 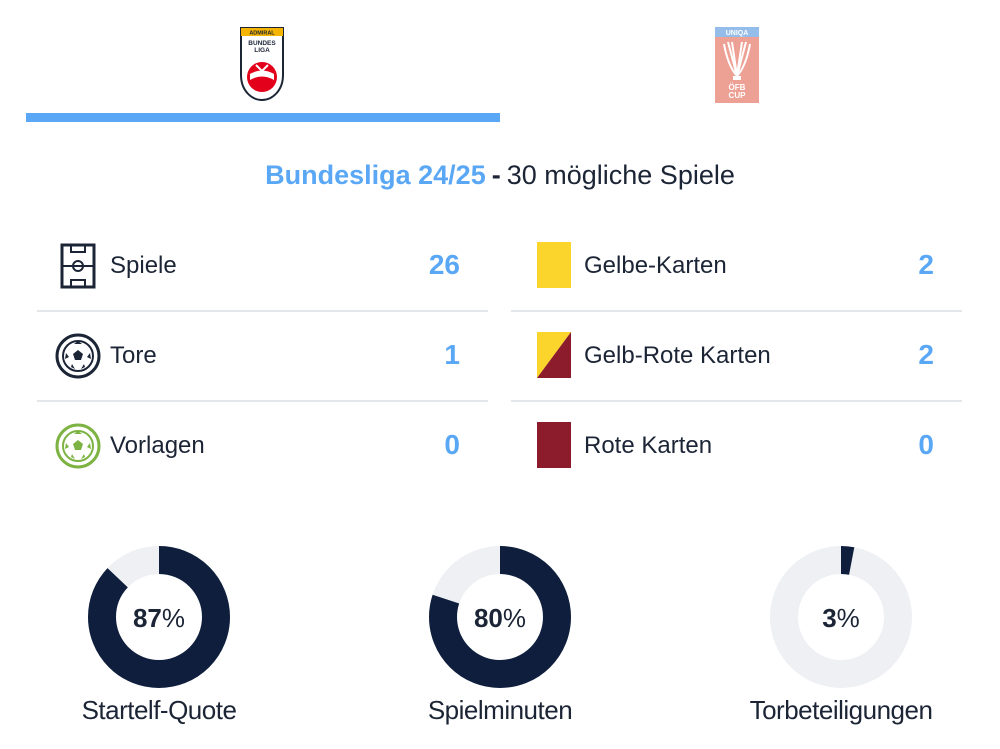 I want to click on stat-row-gelb-rote-karten: Gelb-Rote Karten 2, so click(x=736, y=357).